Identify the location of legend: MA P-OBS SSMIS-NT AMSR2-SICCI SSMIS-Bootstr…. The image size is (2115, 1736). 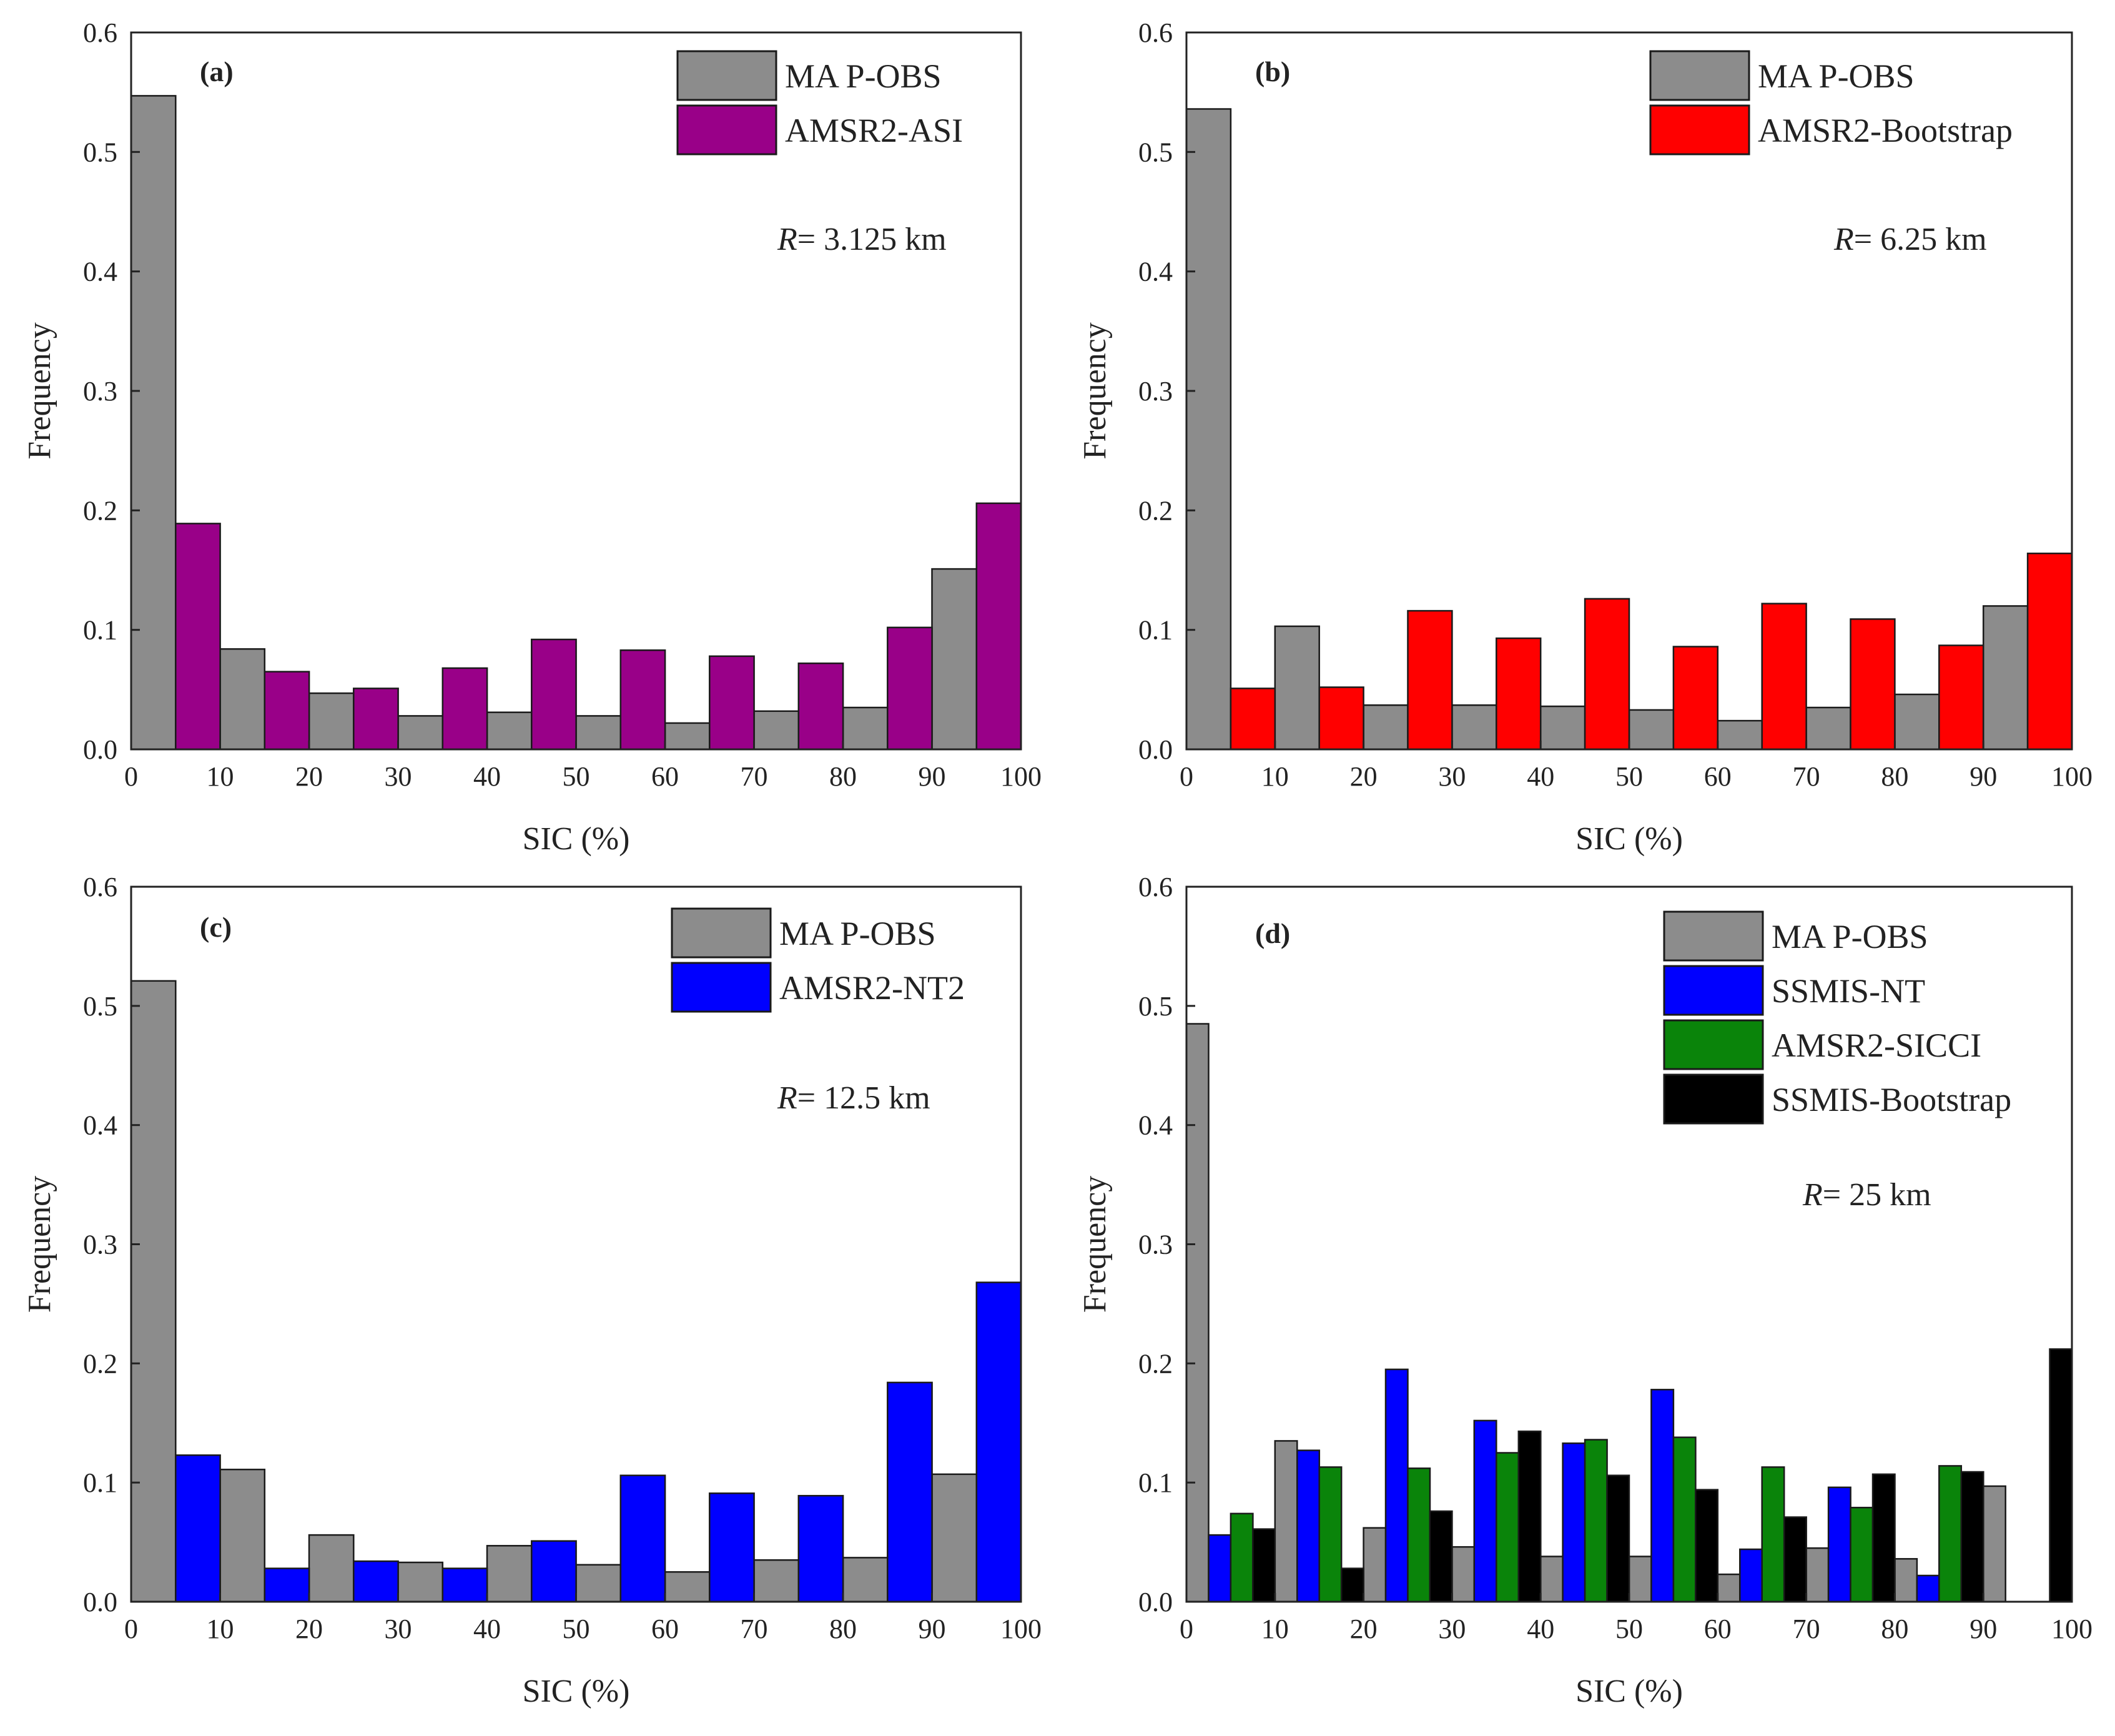
(1837, 1017).